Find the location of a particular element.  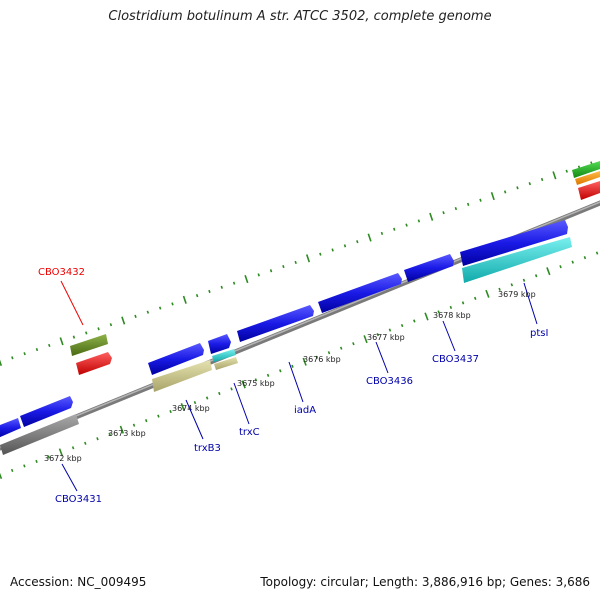

gene-label-ptsi: ptsI is located at coordinates (539, 333).